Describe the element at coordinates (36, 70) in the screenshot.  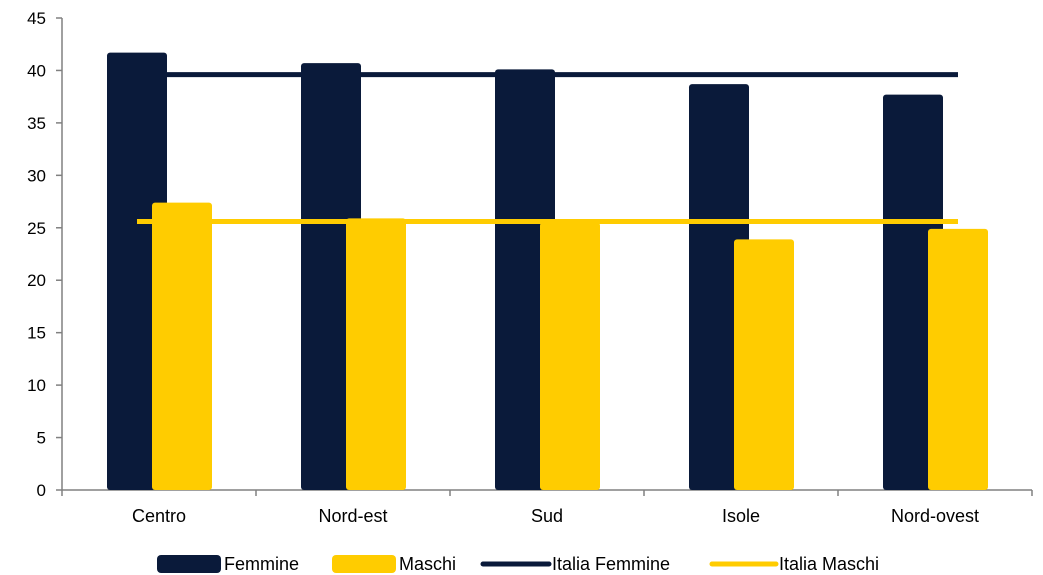
I see `y-tick-label: 40` at that location.